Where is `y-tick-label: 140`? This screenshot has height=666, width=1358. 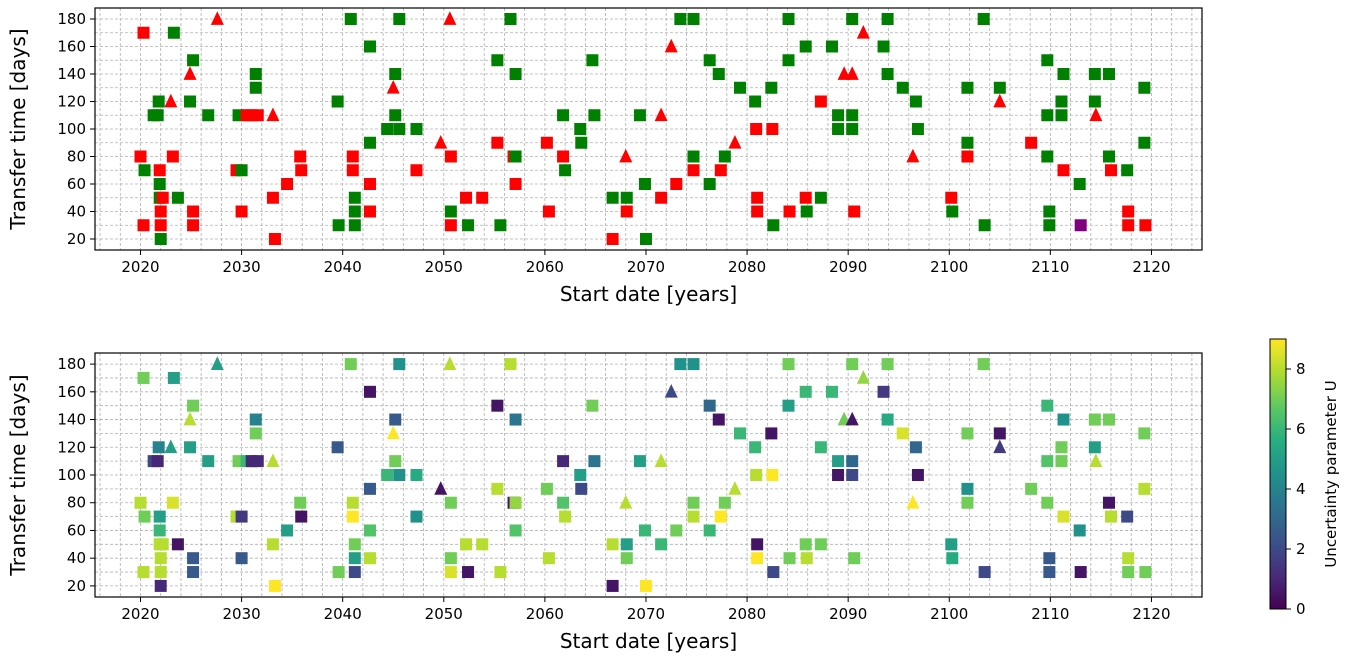
y-tick-label: 140 is located at coordinates (71, 420).